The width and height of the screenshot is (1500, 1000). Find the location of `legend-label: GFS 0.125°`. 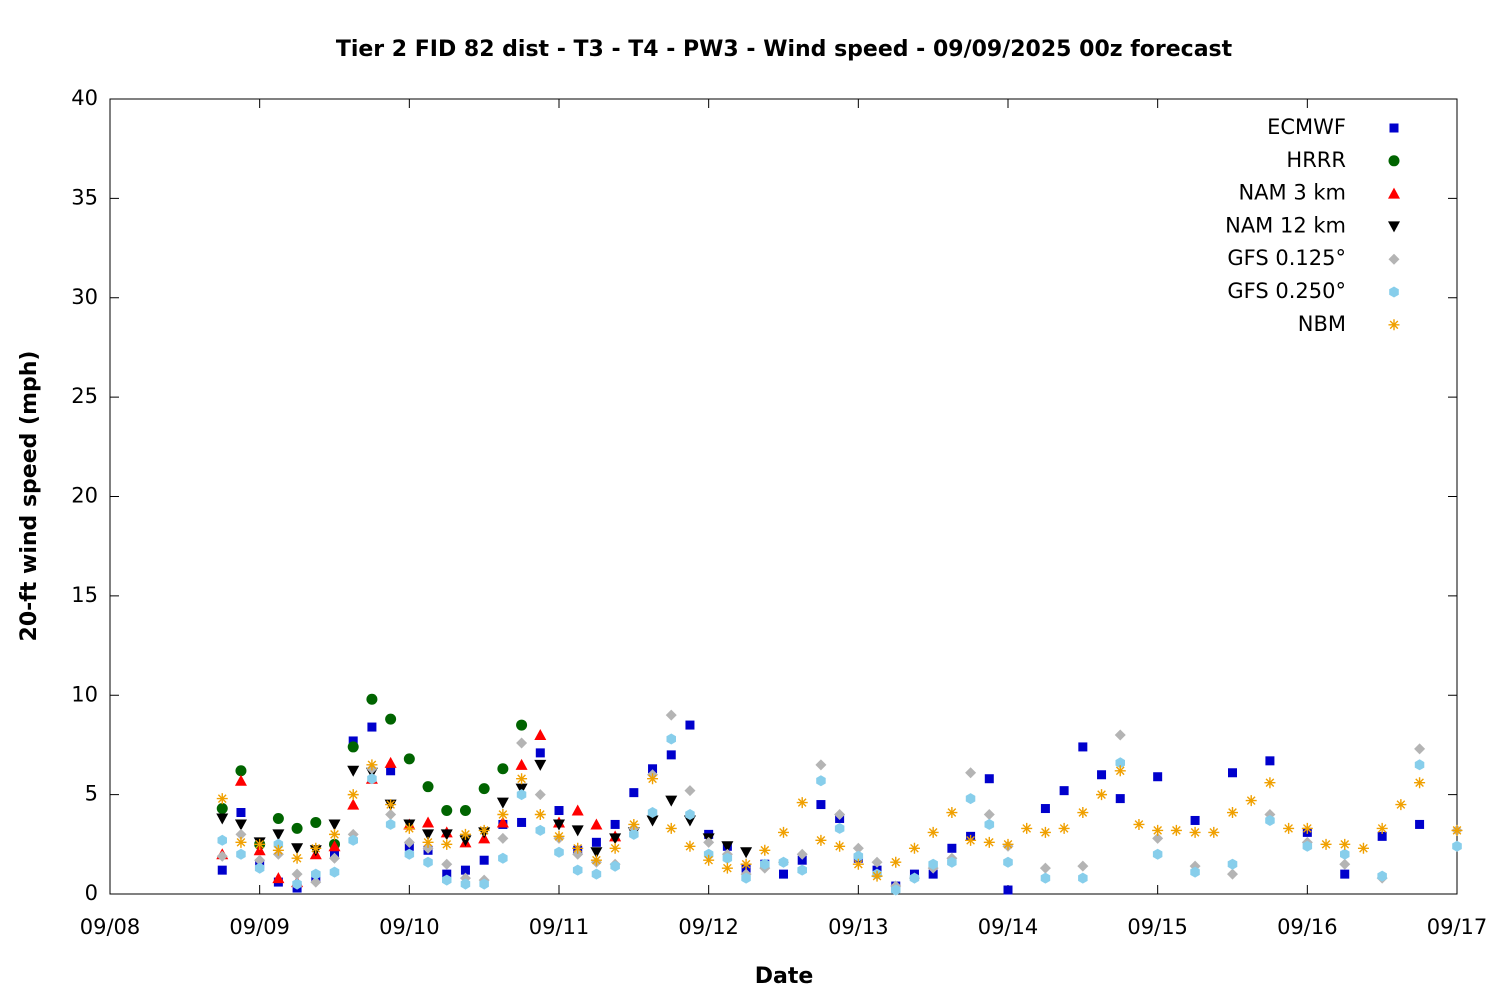

legend-label: GFS 0.125° is located at coordinates (1286, 258).